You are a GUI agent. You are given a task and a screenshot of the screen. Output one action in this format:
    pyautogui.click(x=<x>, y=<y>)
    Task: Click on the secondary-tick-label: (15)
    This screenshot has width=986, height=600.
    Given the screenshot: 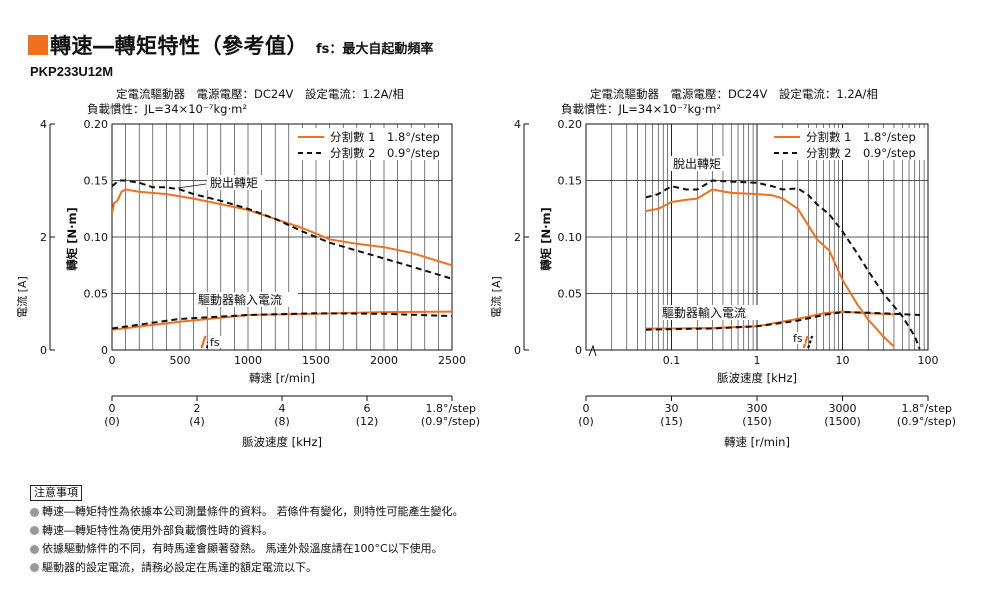 What is the action you would take?
    pyautogui.click(x=671, y=421)
    